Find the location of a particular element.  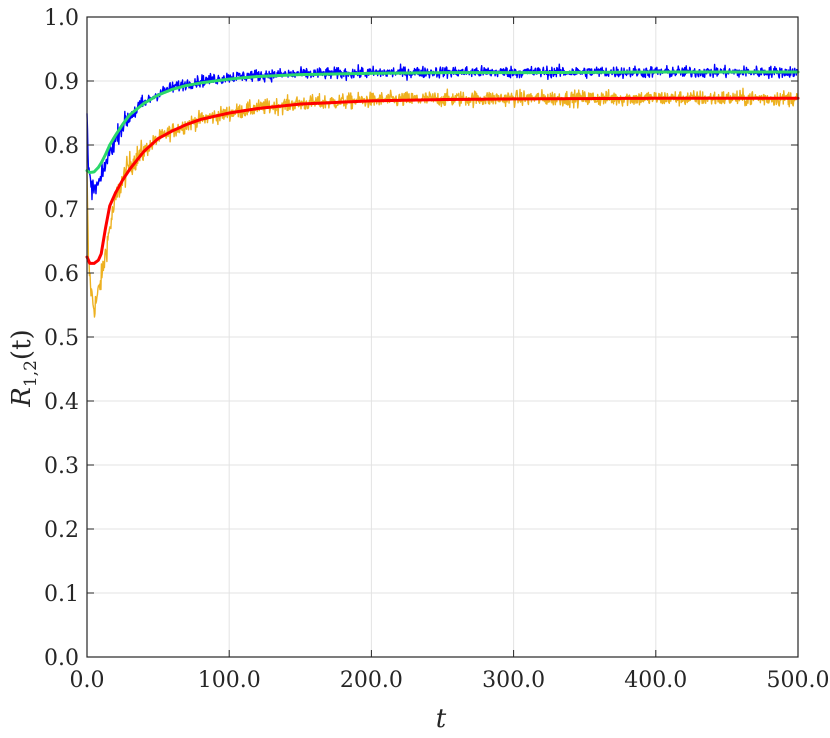

y-axis-label-sub: 1,2 is located at coordinates (31, 373).